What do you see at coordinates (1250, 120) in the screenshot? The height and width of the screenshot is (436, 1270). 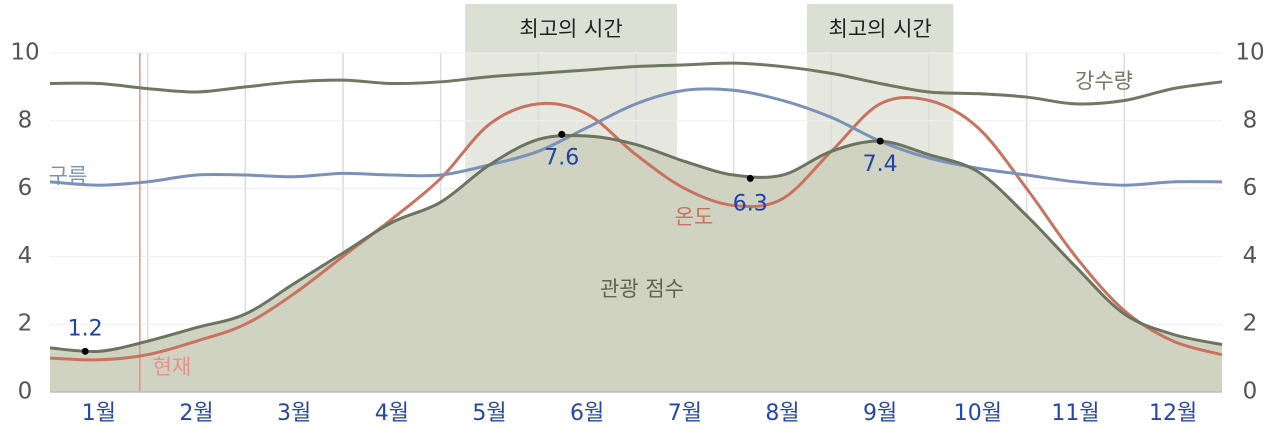 I see `y2-tick-label: 8` at bounding box center [1250, 120].